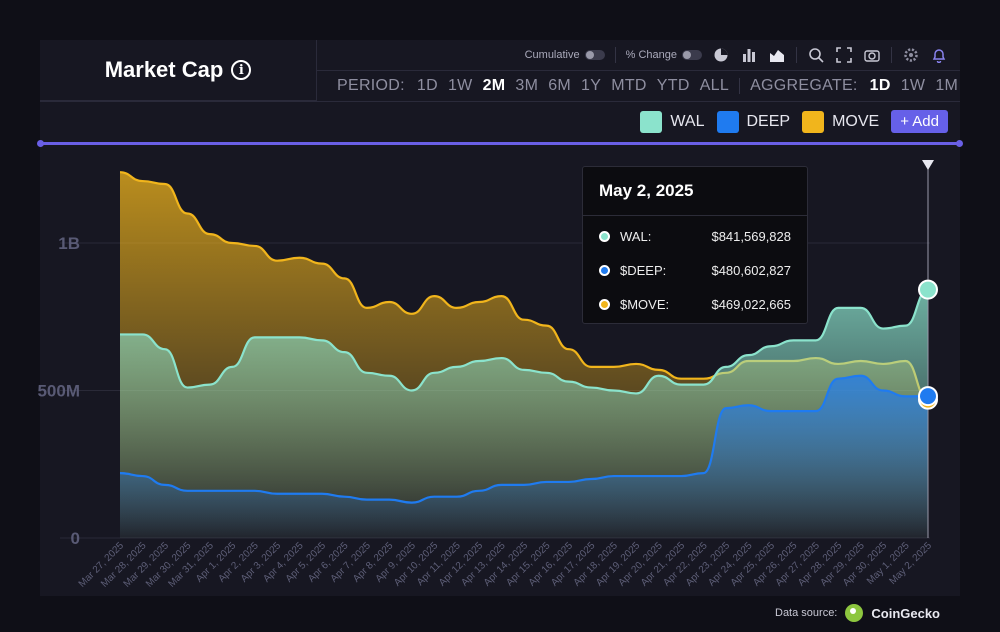 This screenshot has width=1000, height=632. Describe the element at coordinates (371, 85) in the screenshot. I see `period-label: PERIOD:` at that location.